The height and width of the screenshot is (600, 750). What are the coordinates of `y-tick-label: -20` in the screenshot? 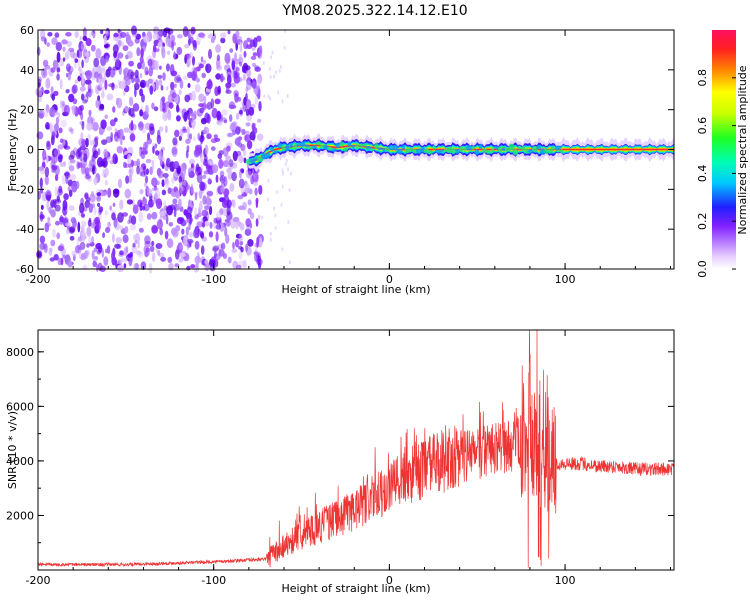 It's located at (25, 189).